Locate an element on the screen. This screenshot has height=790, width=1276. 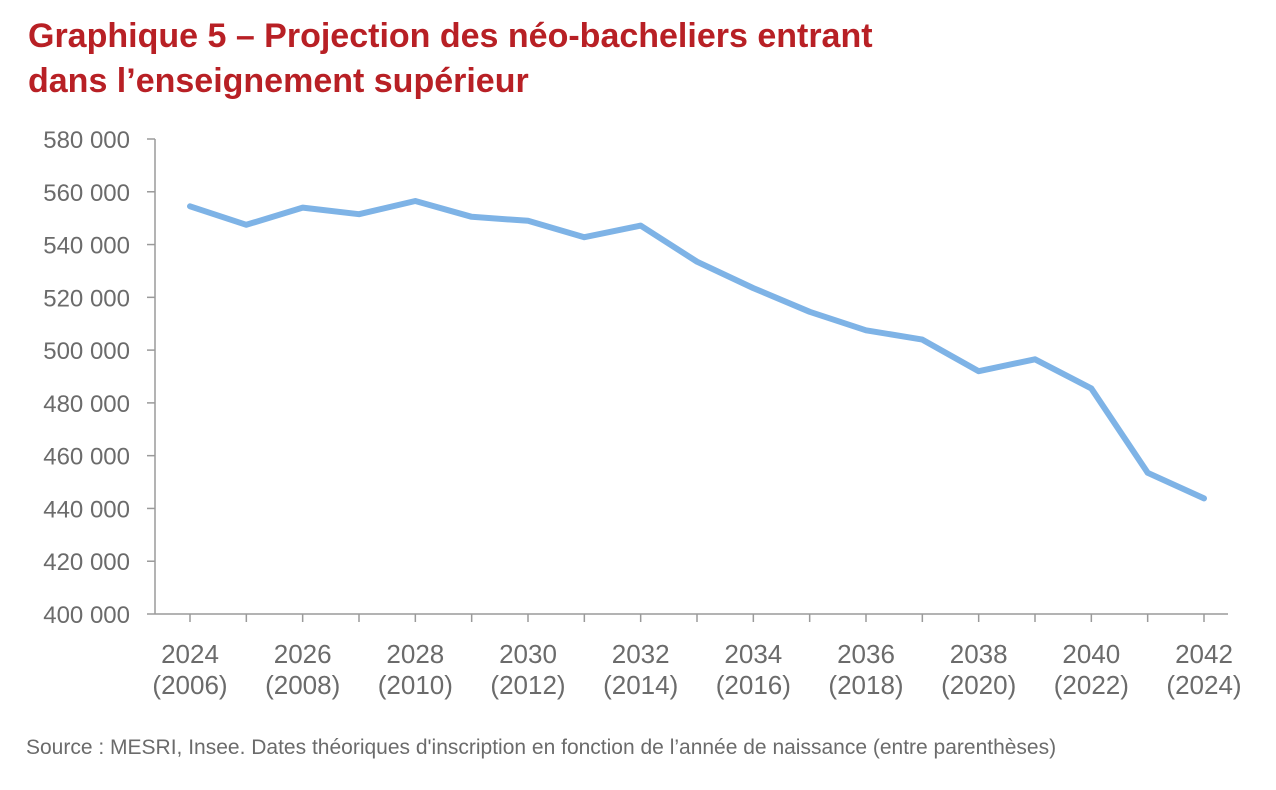
x-tick-label-year: 2028 is located at coordinates (415, 654).